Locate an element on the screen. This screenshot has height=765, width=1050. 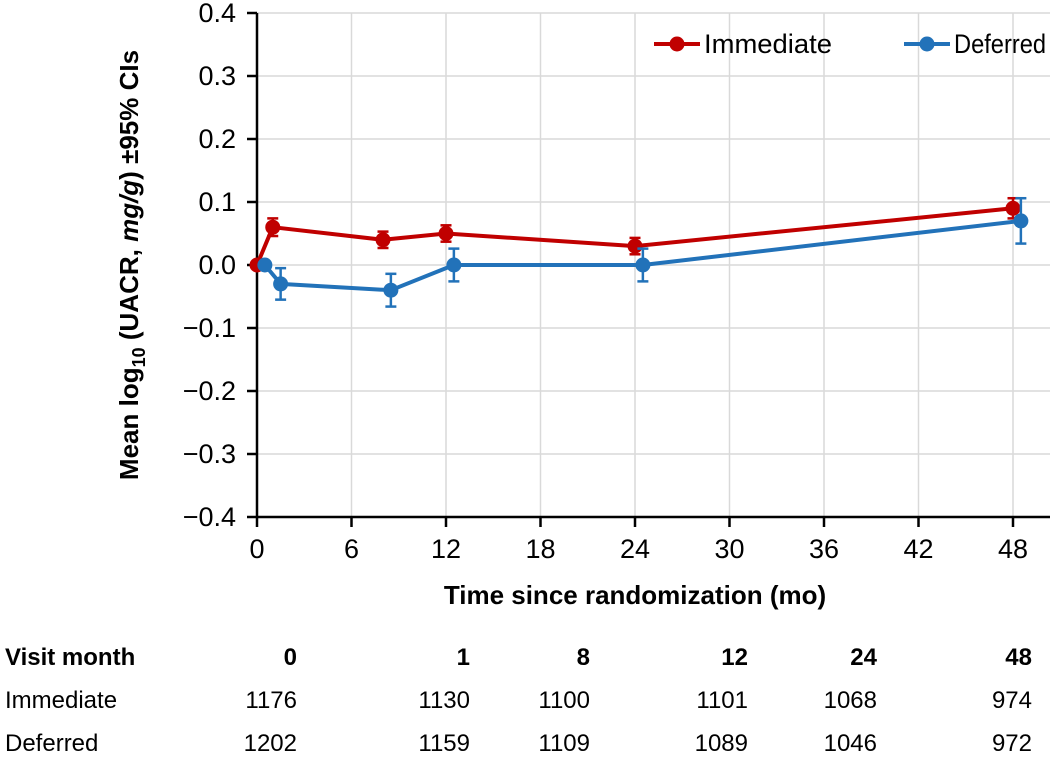
table-cell: 1176 is located at coordinates (271, 700).